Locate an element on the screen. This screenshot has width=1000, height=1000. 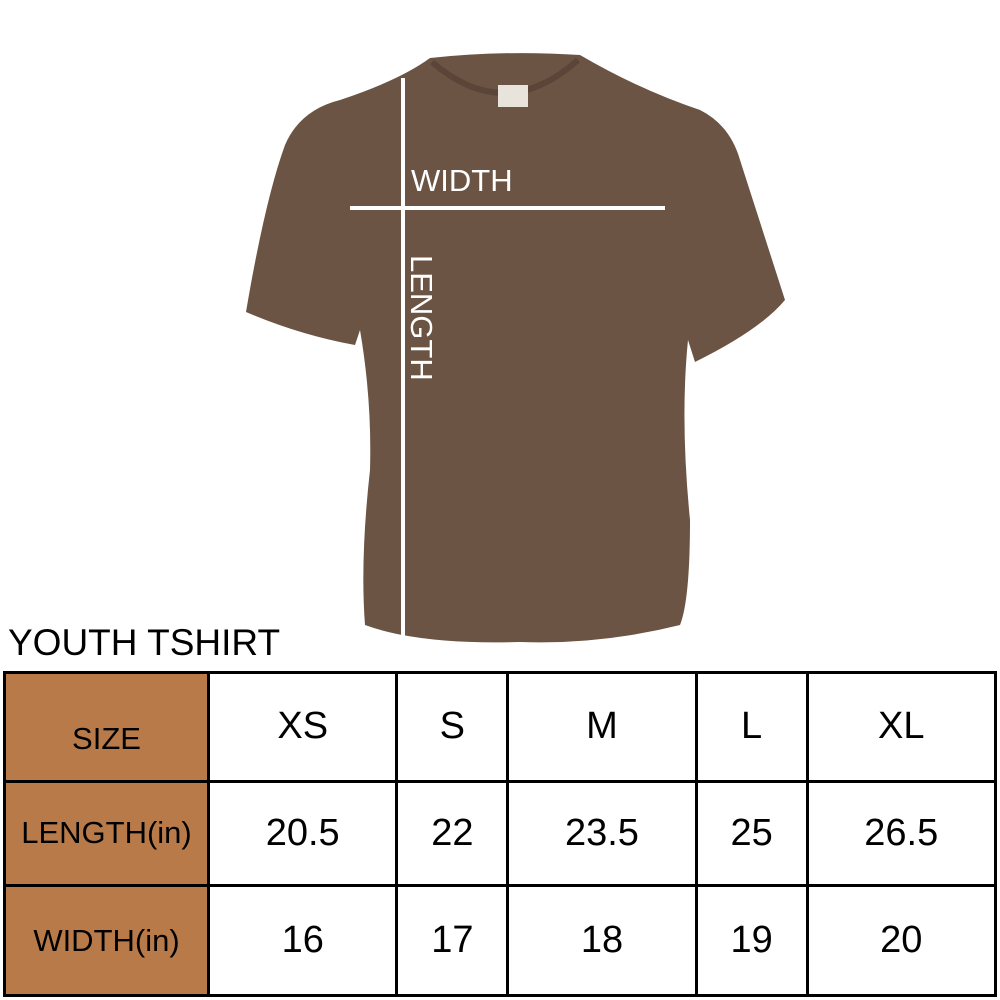
header-size-label: SIZE is located at coordinates (106, 738).